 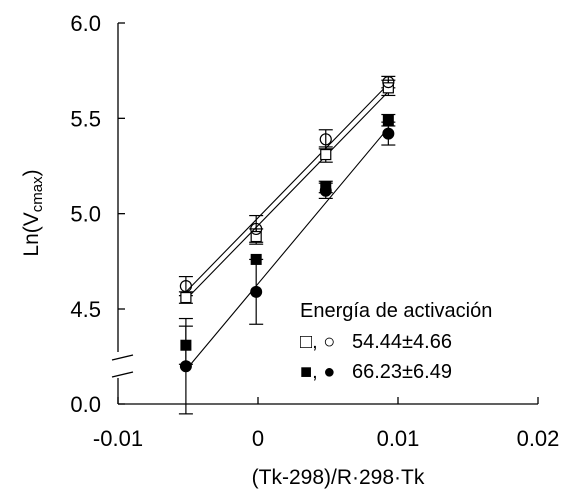 I want to click on legend-entry-1-label: 54.44±4.66, so click(x=402, y=342).